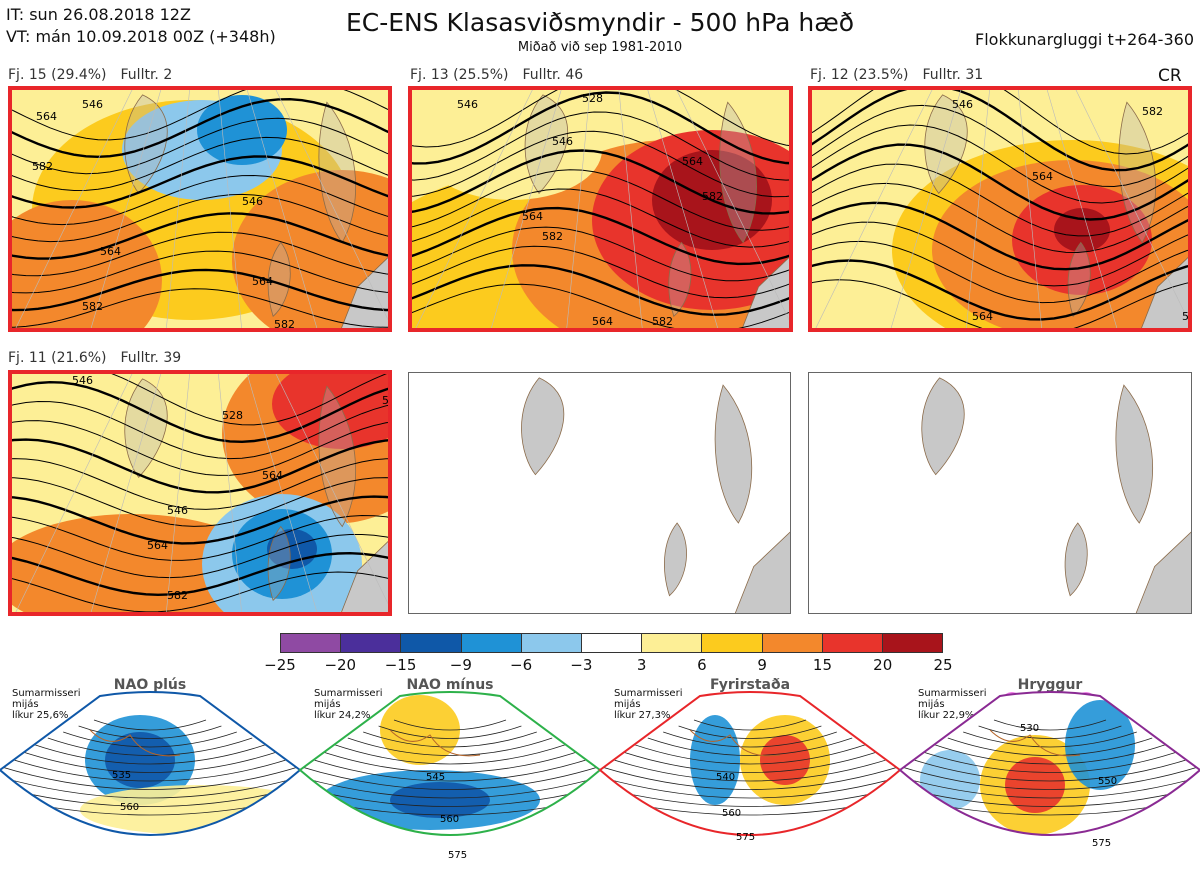  I want to click on cluster-map-2: 546 528 546 564 582 564 582 564 582, so click(600, 209).